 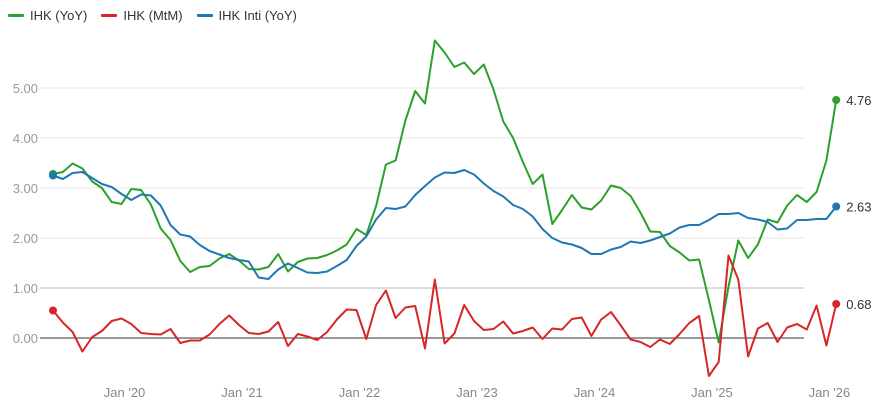 What do you see at coordinates (477, 392) in the screenshot?
I see `x-tick-label: Jan '23` at bounding box center [477, 392].